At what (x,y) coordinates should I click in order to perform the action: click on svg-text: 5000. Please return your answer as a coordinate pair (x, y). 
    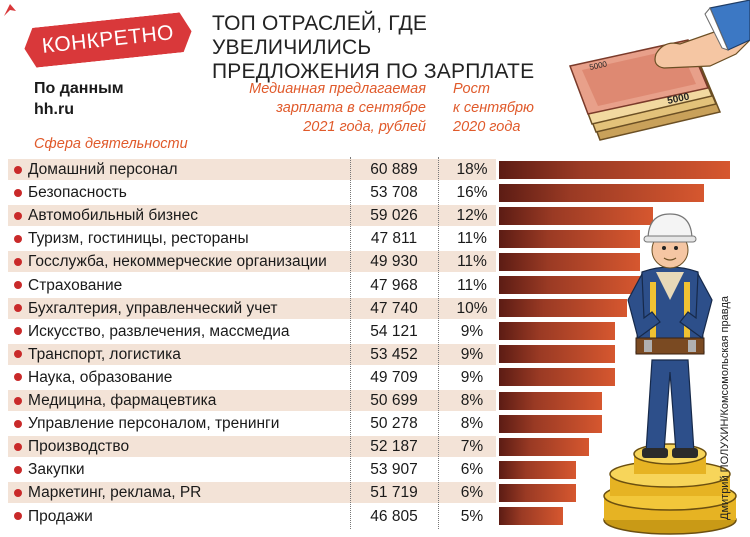
    Looking at the image, I should click on (678, 98).